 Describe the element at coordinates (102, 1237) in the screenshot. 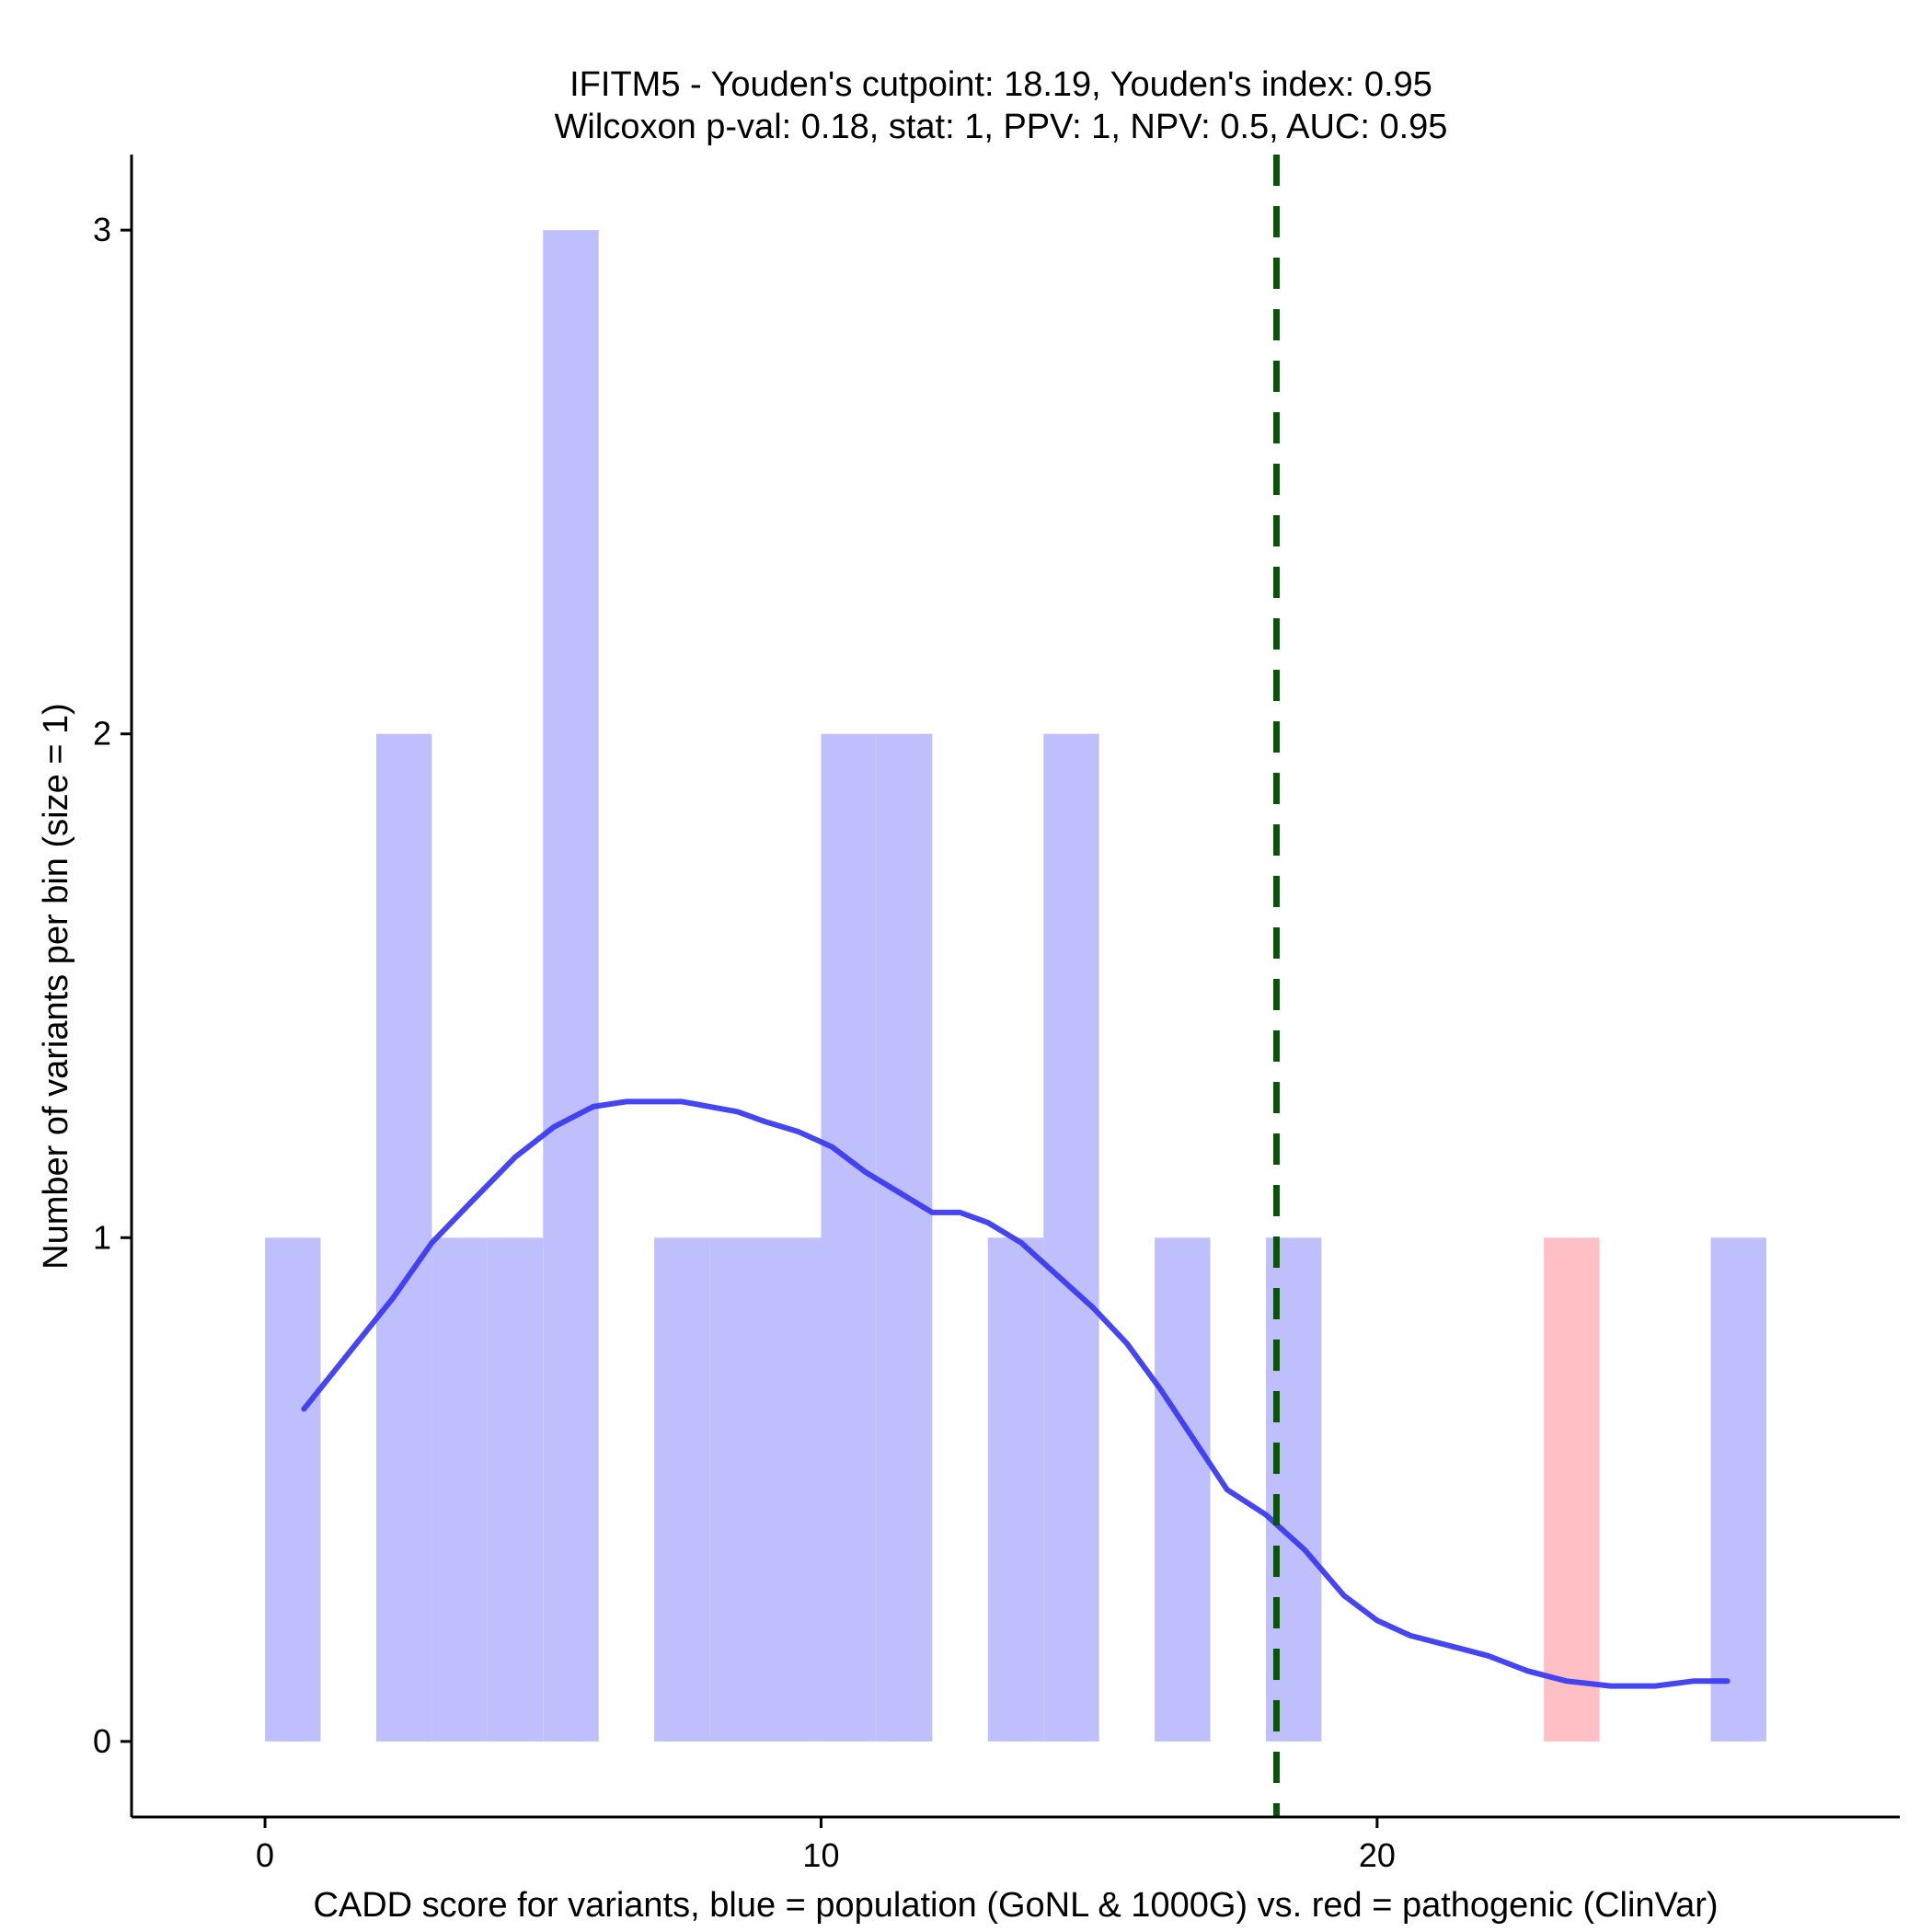

I see `y-tick-label: 1` at that location.